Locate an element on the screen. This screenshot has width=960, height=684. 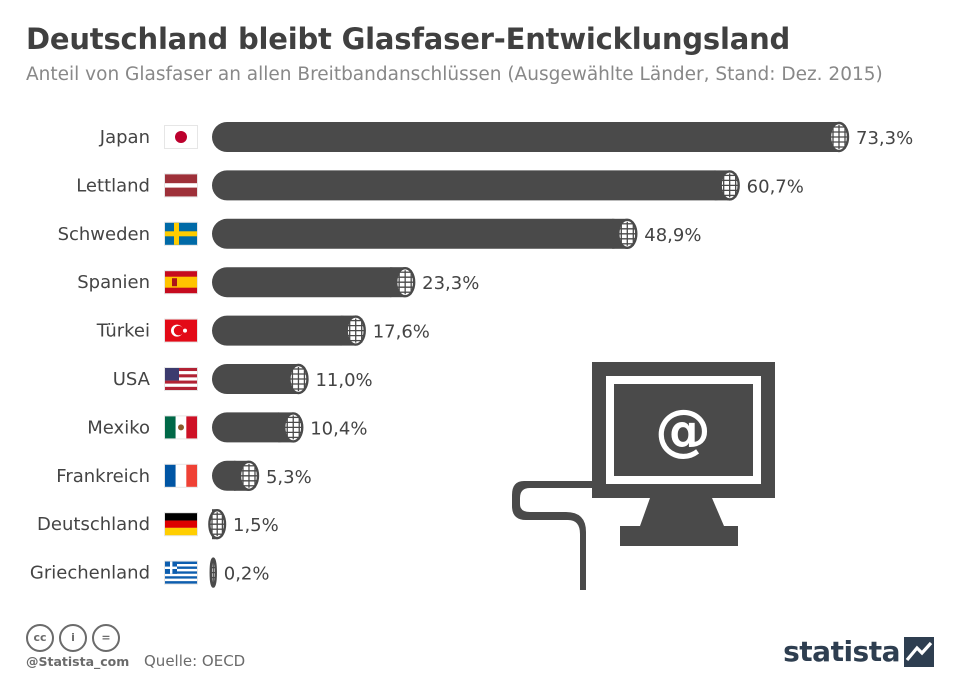
bar-row: Mexiko 10,4% is located at coordinates (227, 427).